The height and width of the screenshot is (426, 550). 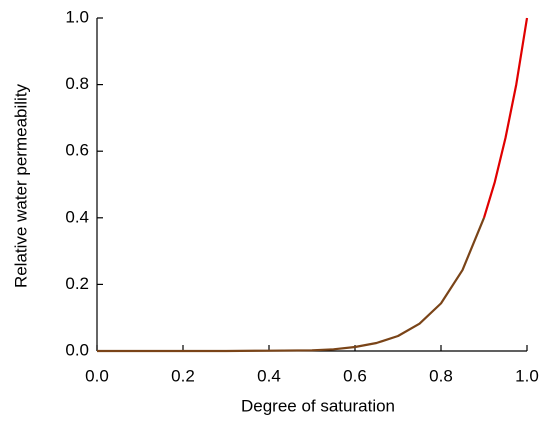 I want to click on y-tick-label: 0.4, so click(x=77, y=216).